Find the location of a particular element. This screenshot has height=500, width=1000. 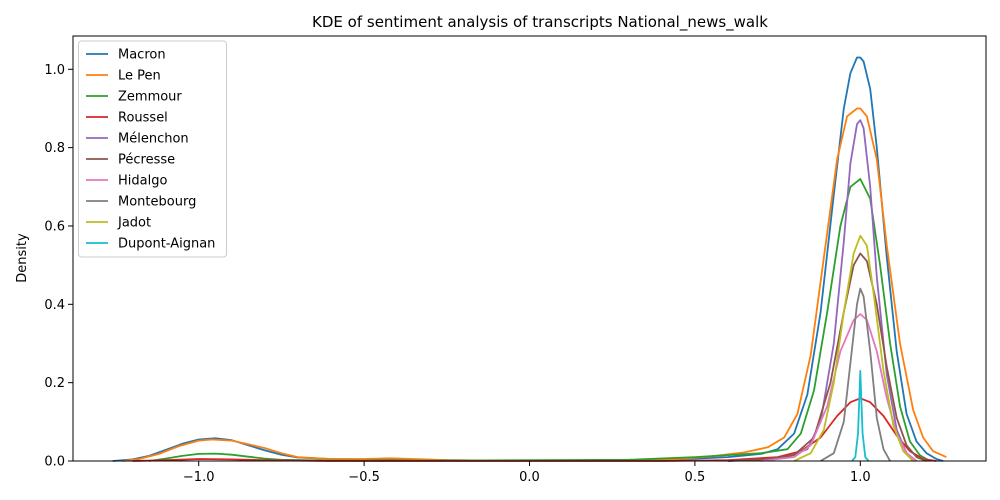

legend-label: Zemmour is located at coordinates (150, 97).